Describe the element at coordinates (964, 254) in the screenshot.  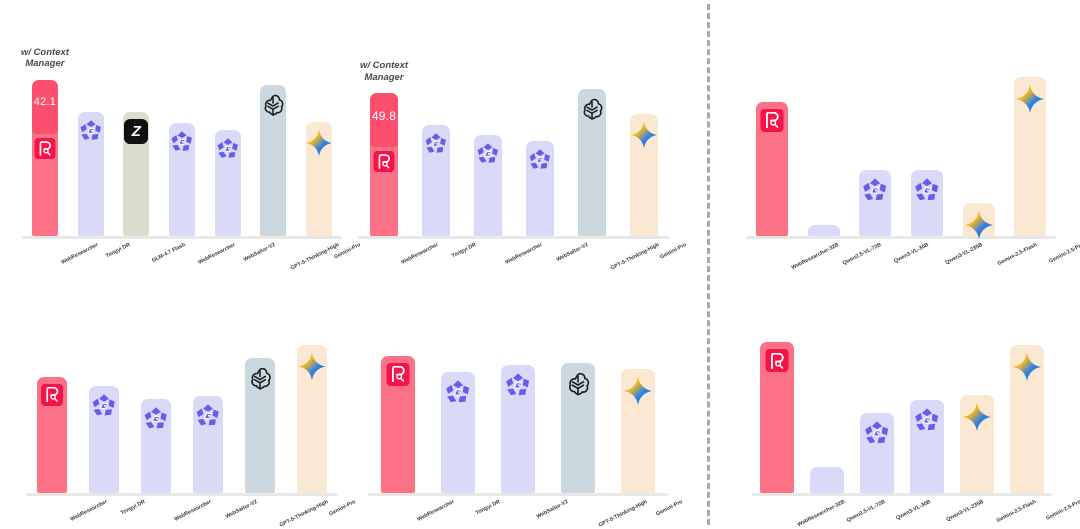
I see `x-tick-label: Qwen3-VL-235B` at that location.